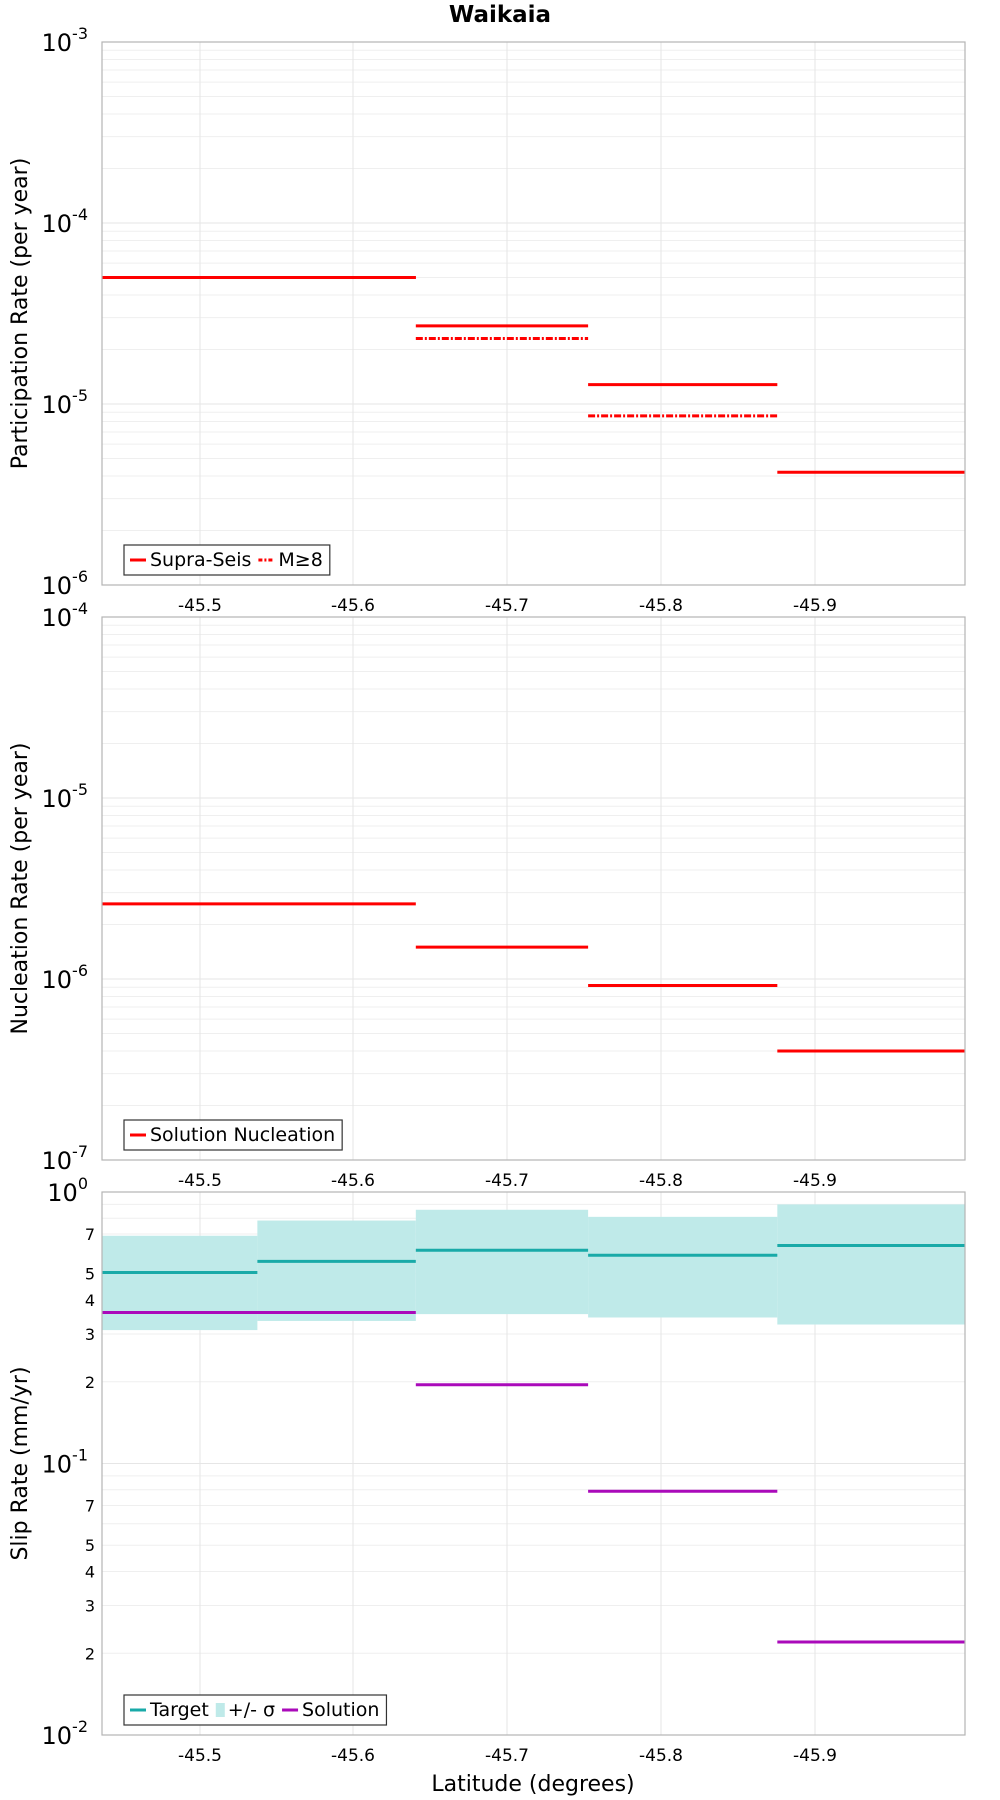 The image size is (1000, 1800). I want to click on y-axis-label: Participation Rate (per year), so click(20, 314).